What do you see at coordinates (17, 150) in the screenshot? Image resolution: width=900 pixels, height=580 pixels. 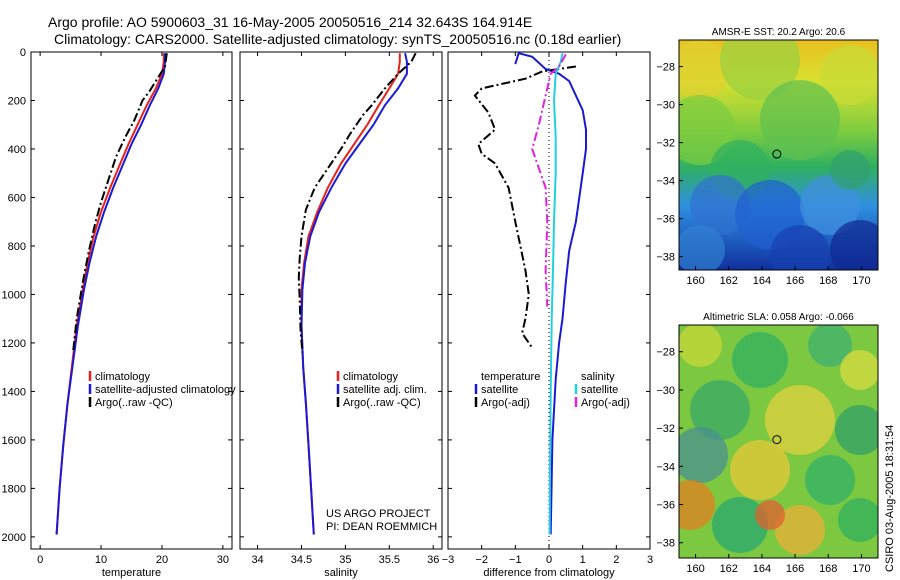 I see `y-tick-label: 400` at bounding box center [17, 150].